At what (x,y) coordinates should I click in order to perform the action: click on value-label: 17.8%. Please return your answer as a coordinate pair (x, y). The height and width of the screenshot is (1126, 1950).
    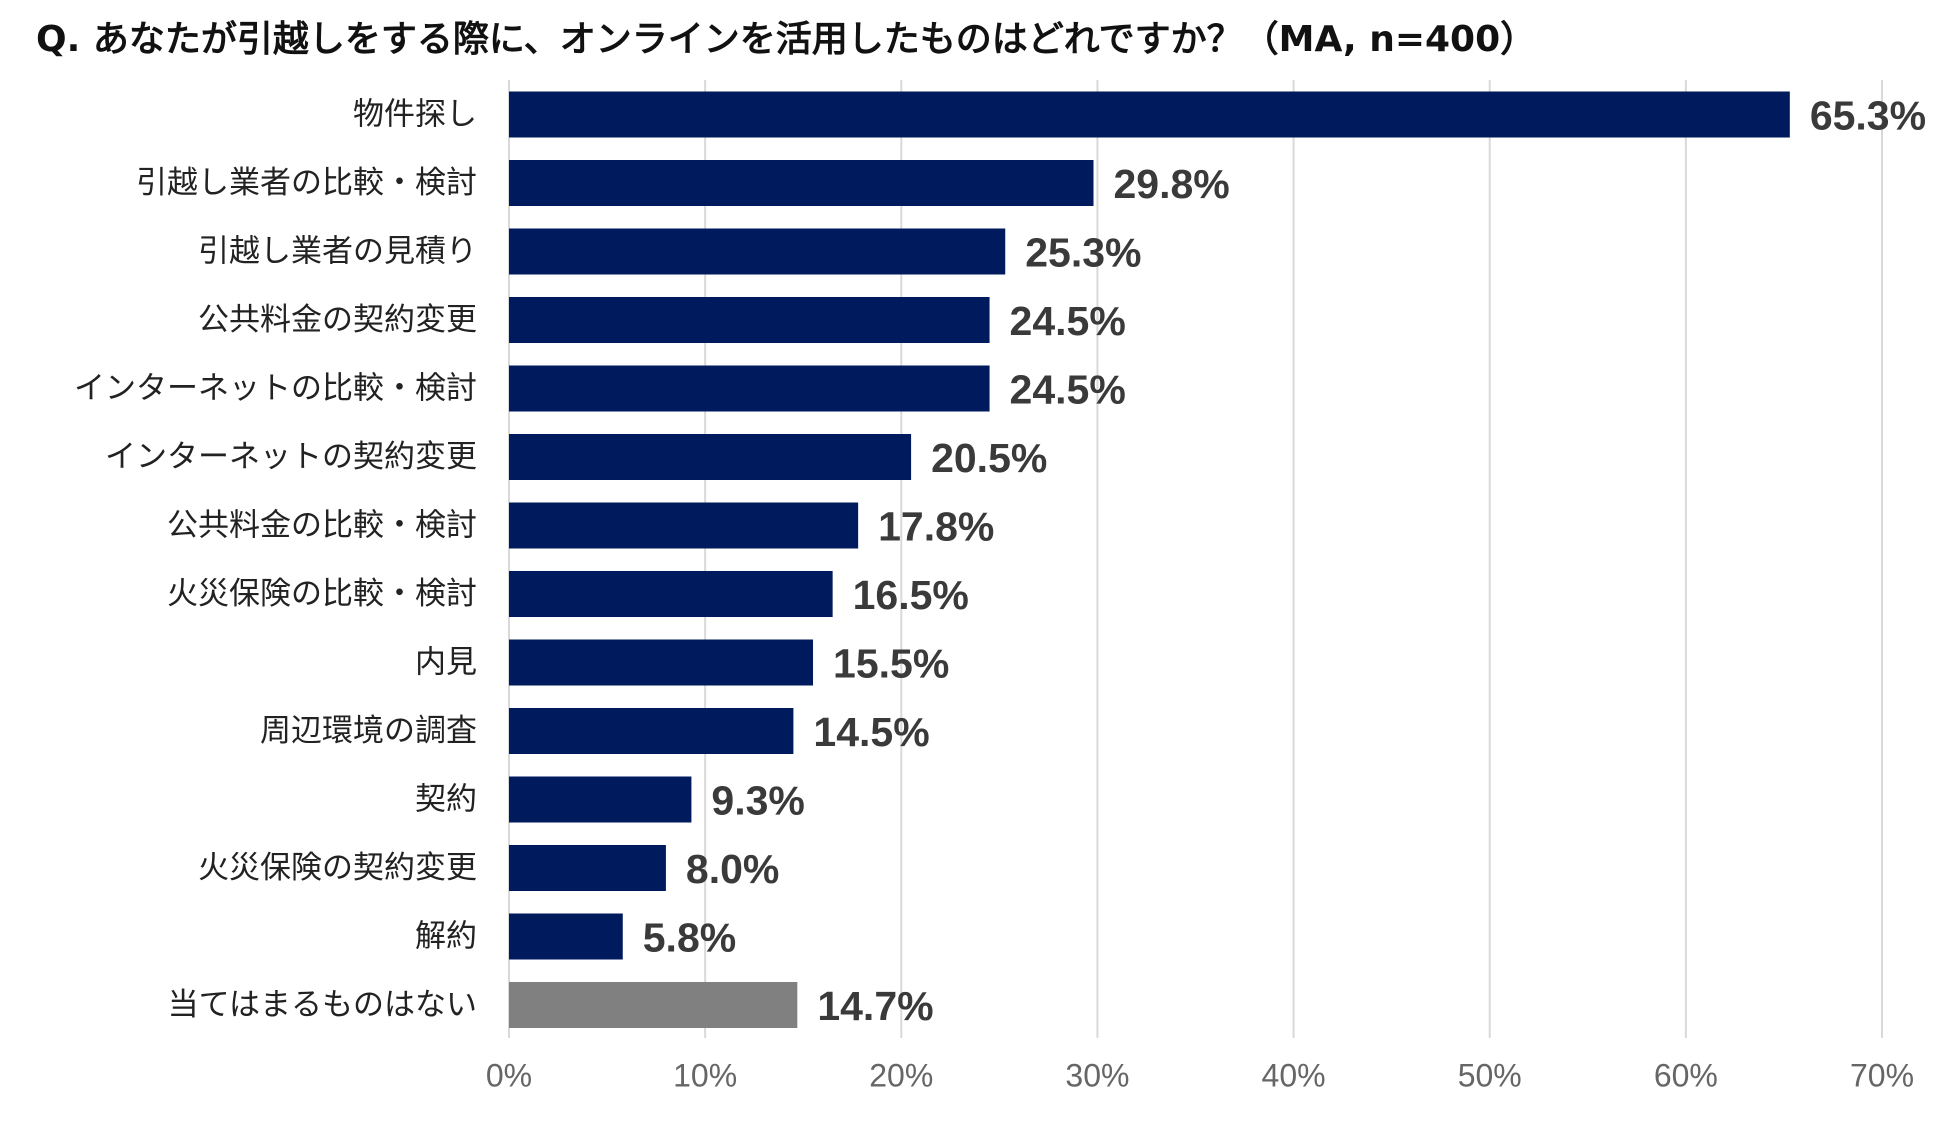
    Looking at the image, I should click on (936, 527).